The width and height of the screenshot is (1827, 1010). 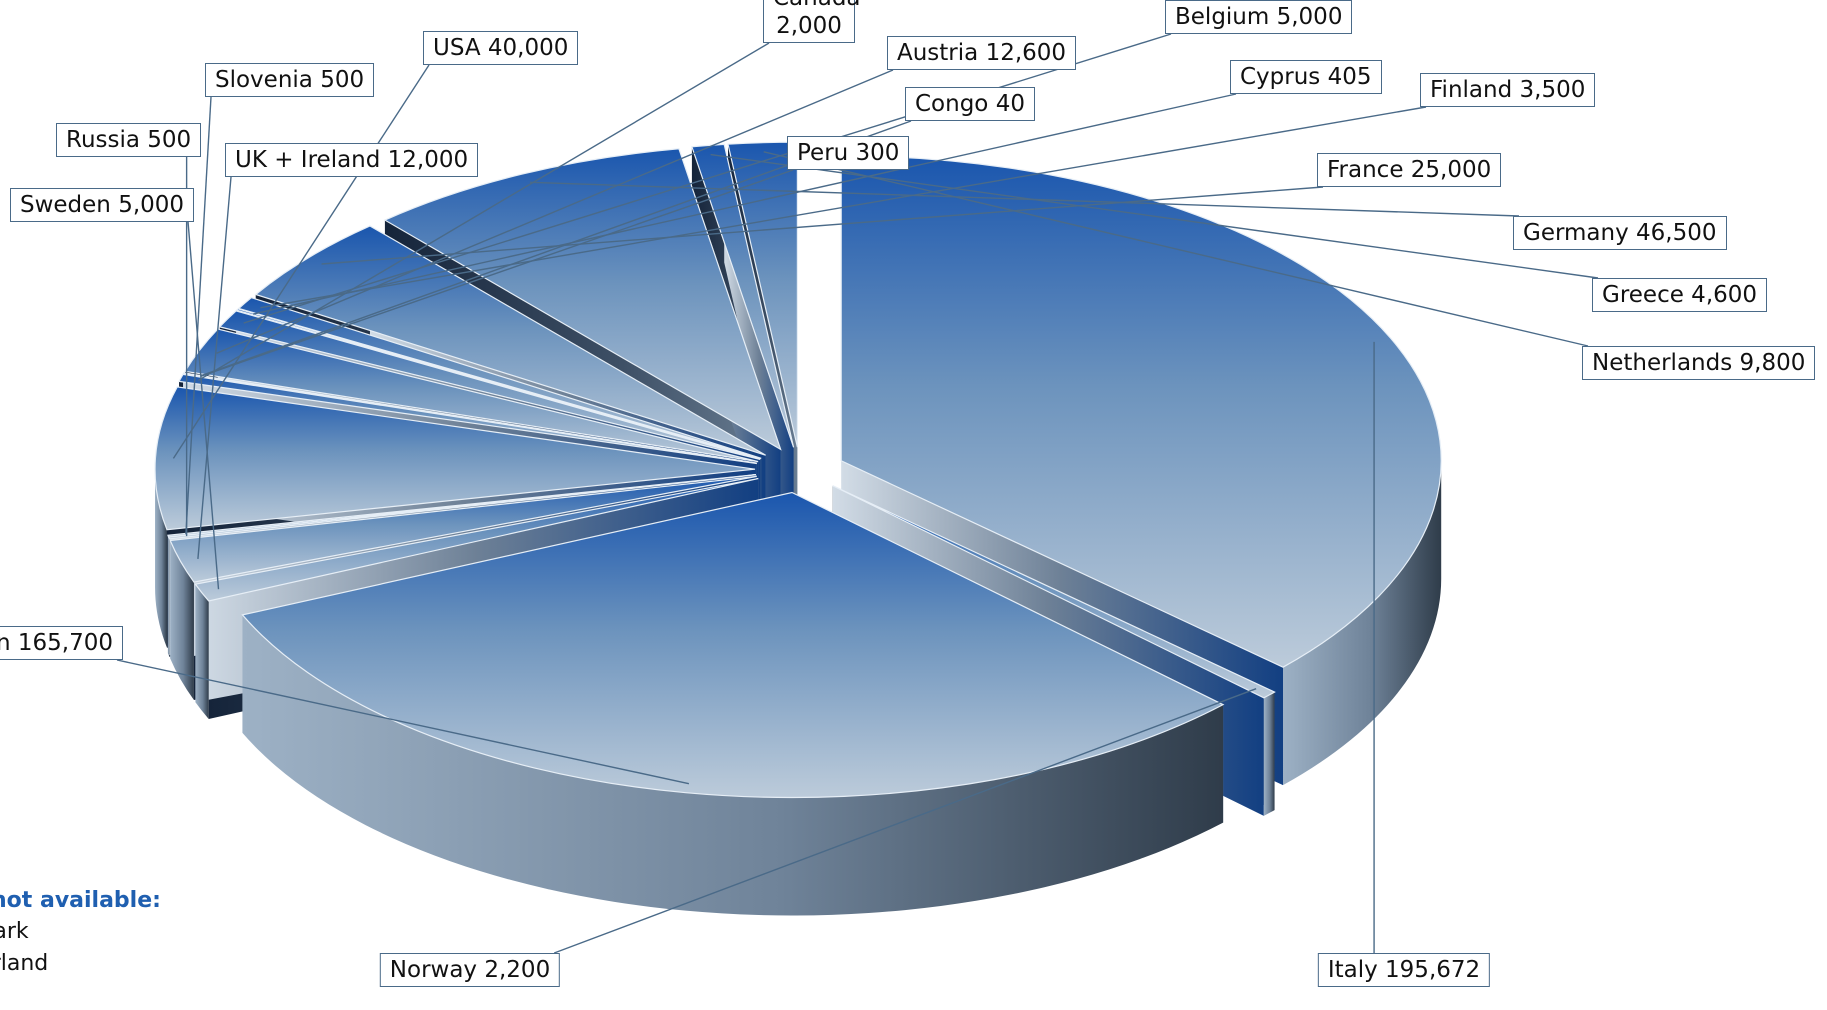 I want to click on data-label-spain: n 165,700, so click(x=61, y=643).